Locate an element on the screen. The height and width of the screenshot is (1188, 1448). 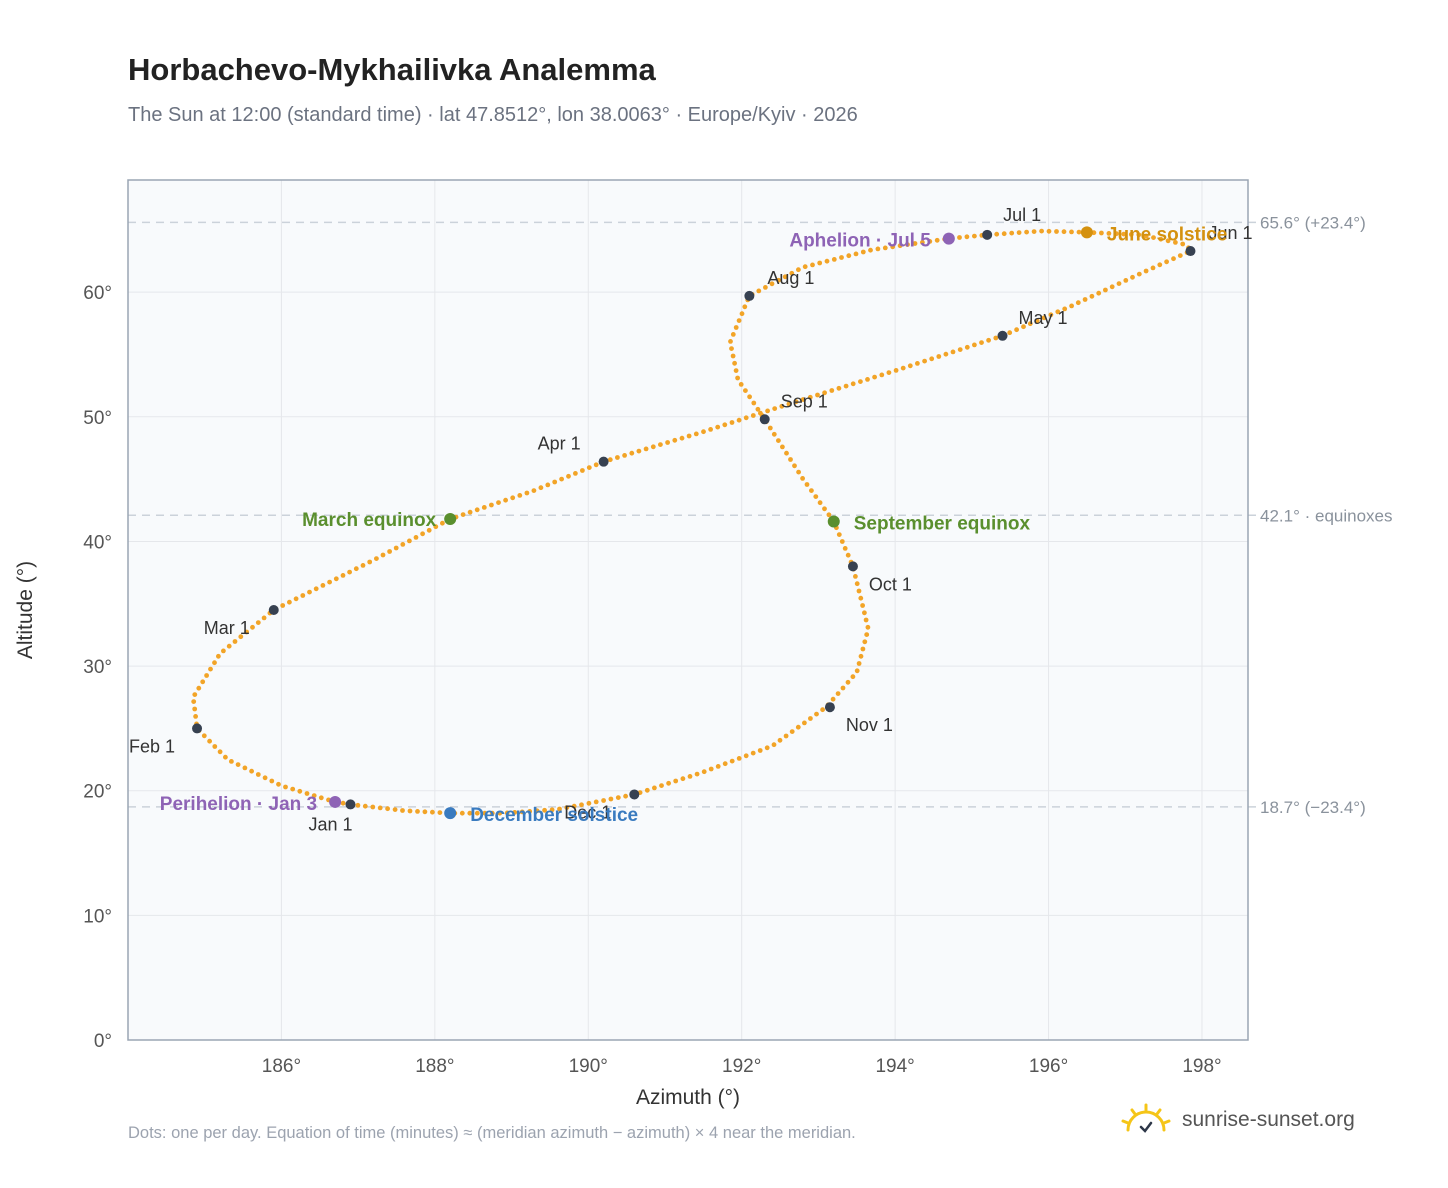
month-label: Jul 1 is located at coordinates (1022, 215).